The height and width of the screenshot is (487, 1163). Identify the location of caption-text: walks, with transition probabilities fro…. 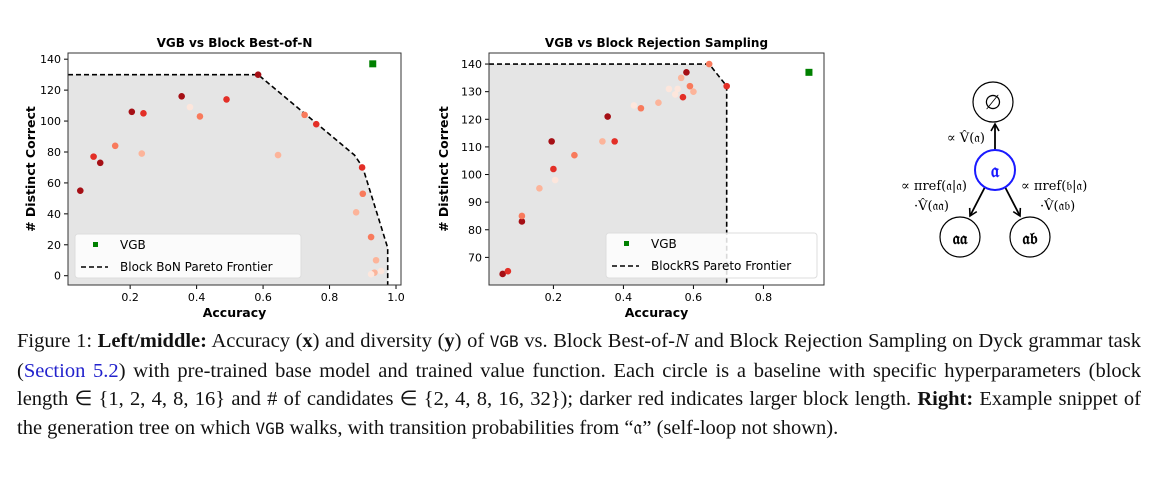
(561, 427).